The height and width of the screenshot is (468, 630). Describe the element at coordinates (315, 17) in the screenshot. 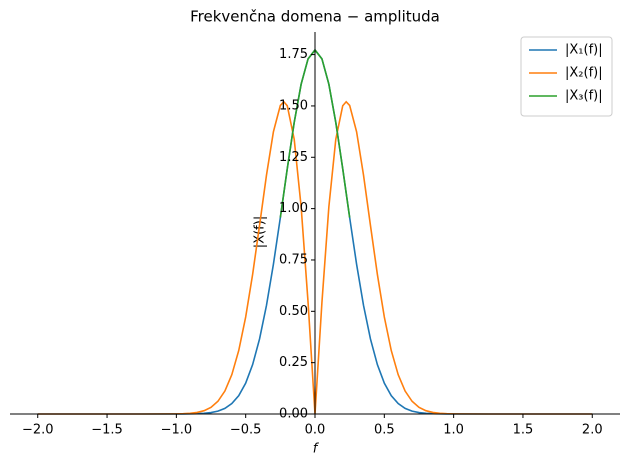

I see `chart-title: Frekvenčna domena − amplituda` at that location.